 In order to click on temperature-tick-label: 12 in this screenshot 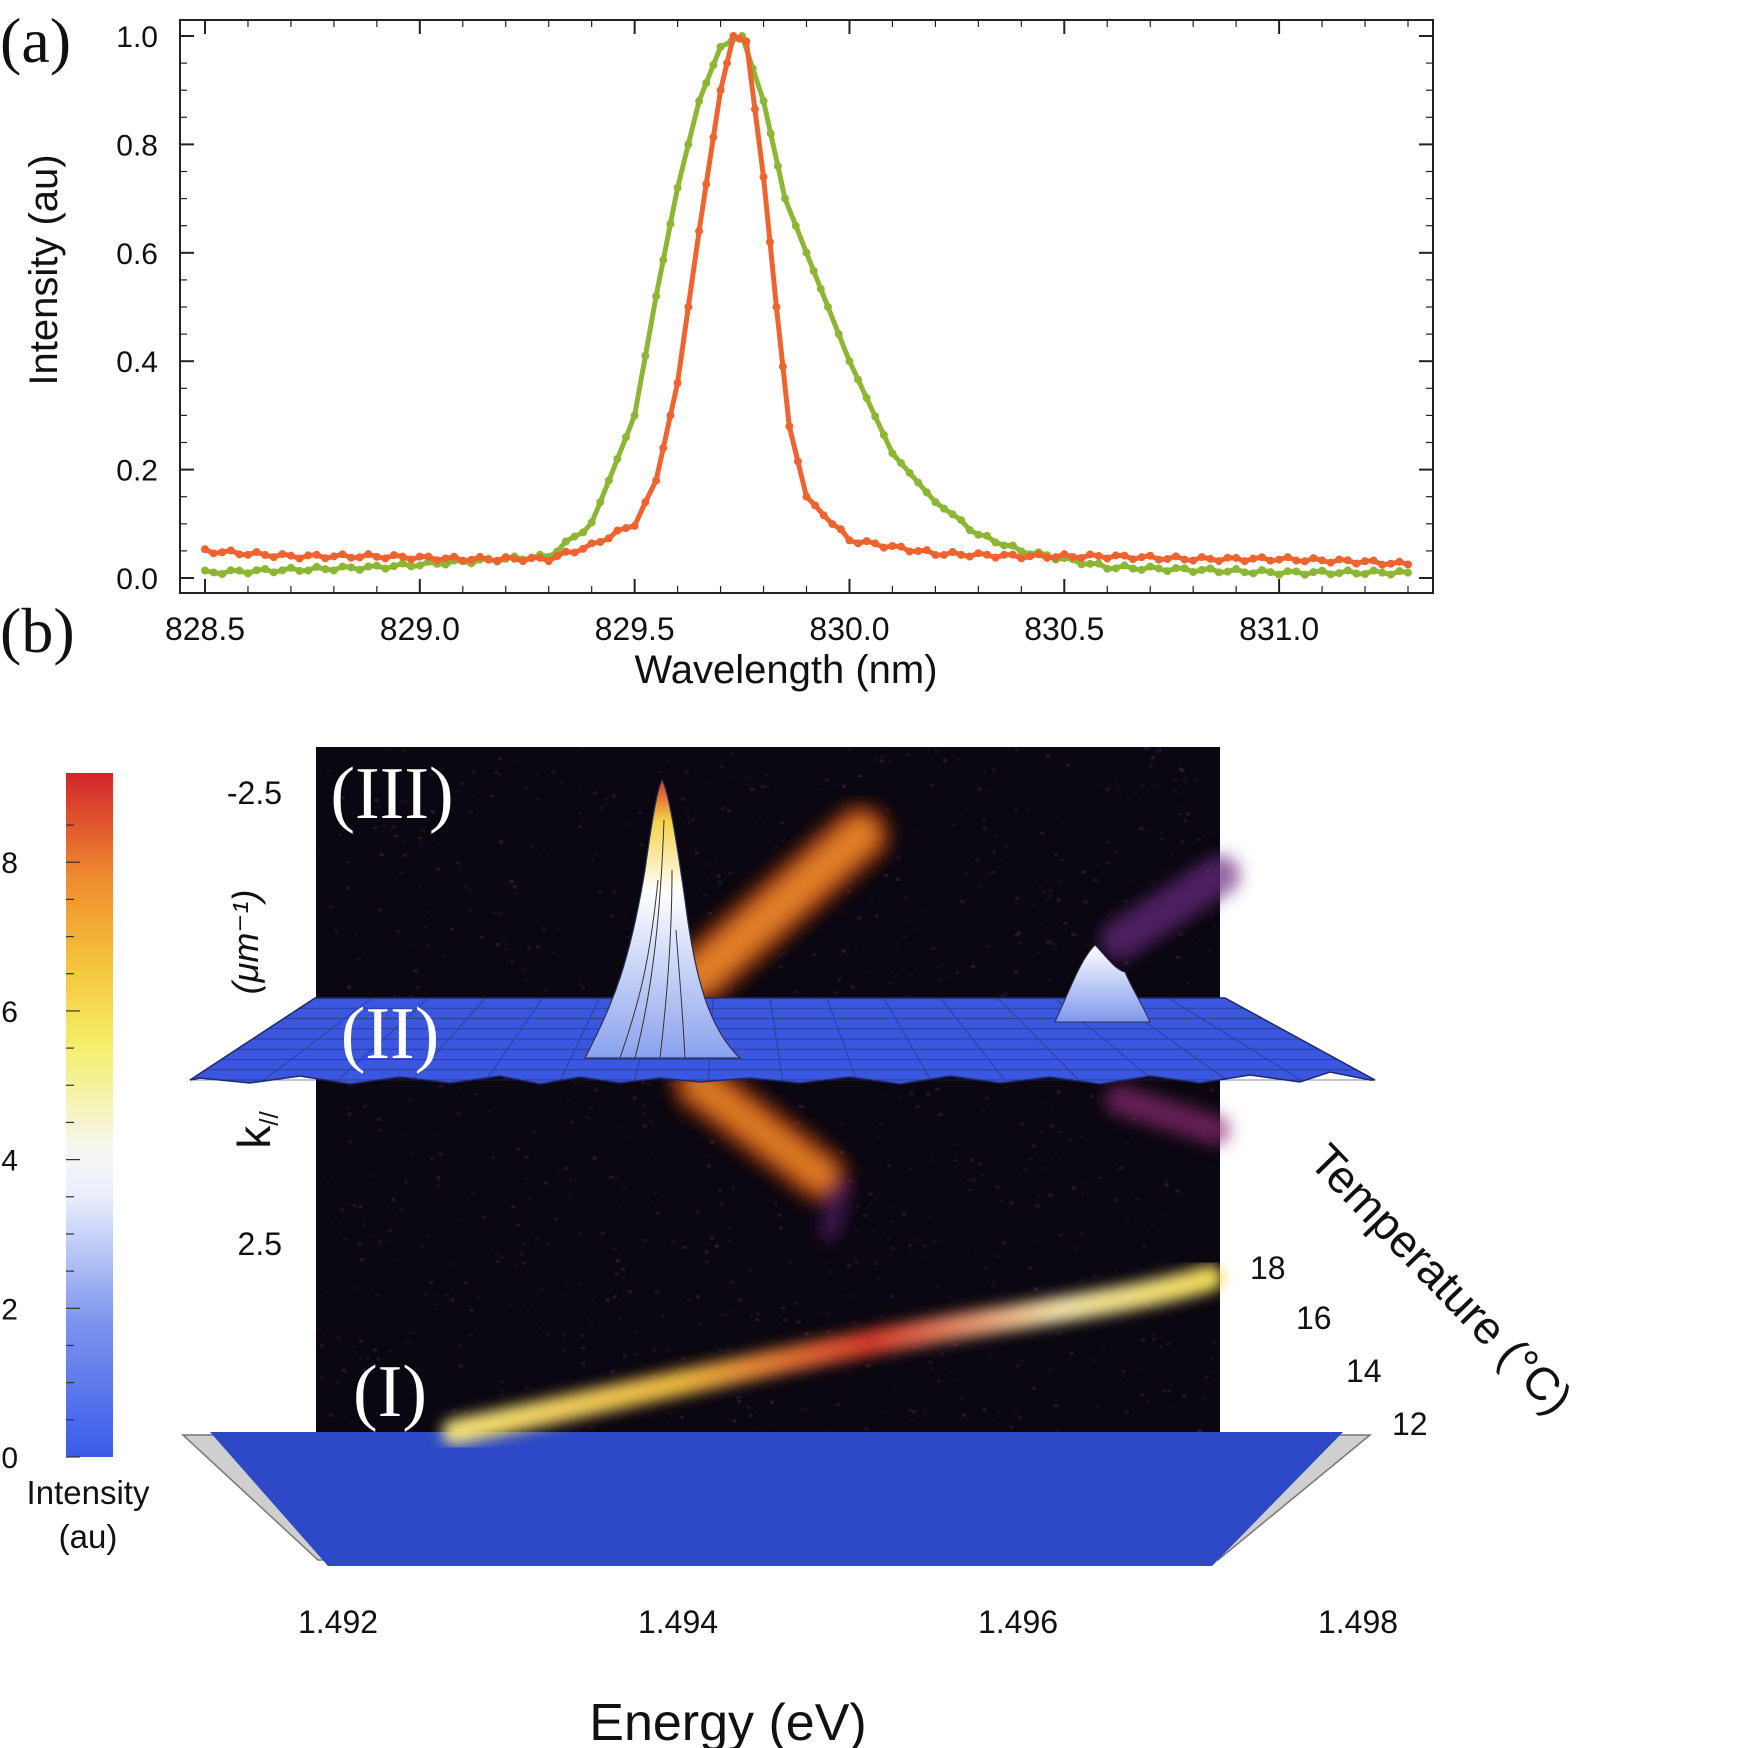, I will do `click(1410, 1424)`.